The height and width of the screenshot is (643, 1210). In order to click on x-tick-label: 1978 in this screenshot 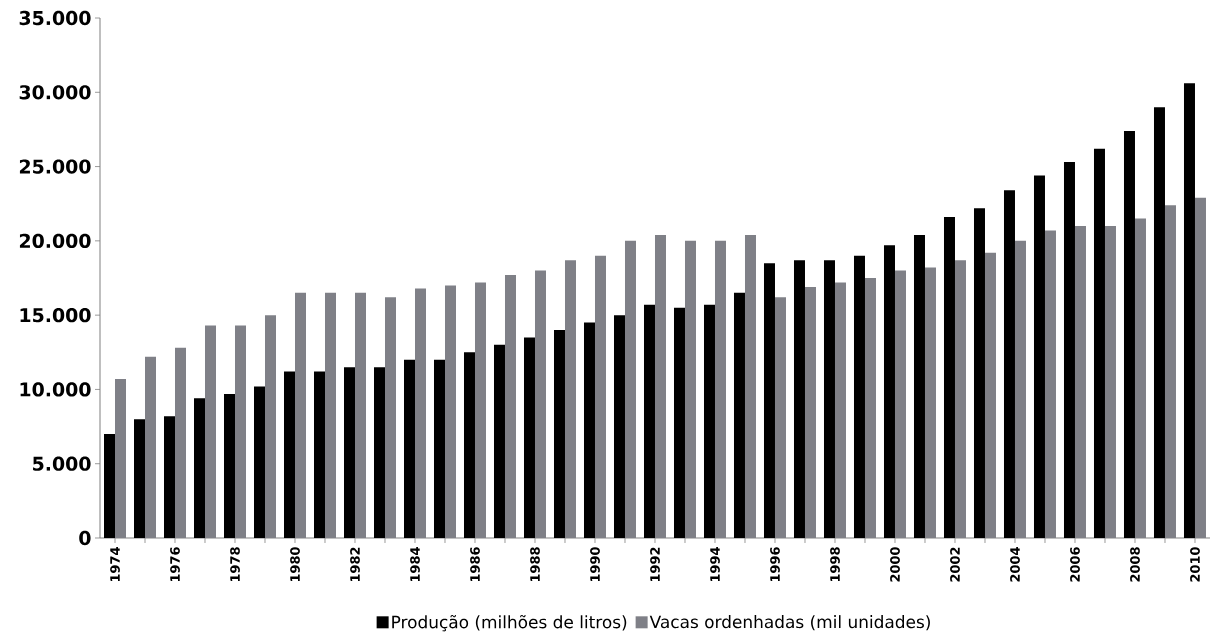, I will do `click(235, 564)`.